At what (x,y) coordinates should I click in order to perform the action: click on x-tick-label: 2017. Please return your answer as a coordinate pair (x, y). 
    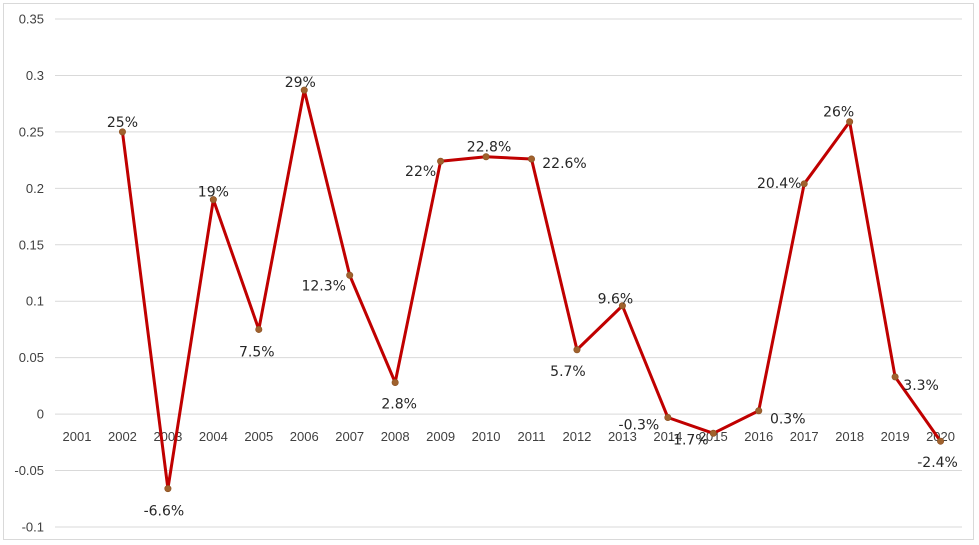
    Looking at the image, I should click on (804, 436).